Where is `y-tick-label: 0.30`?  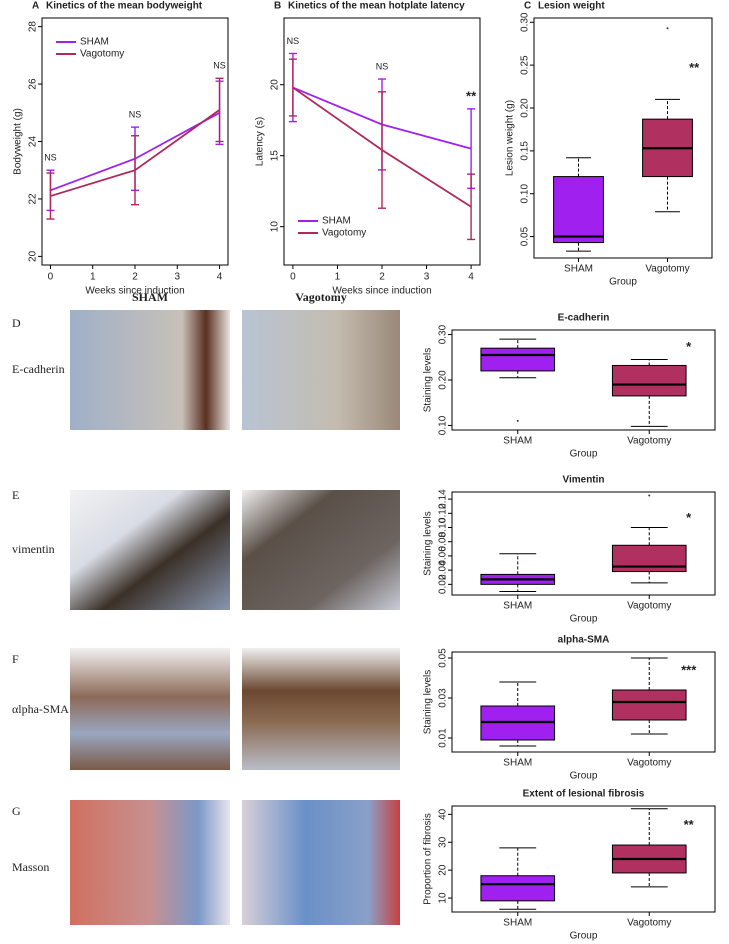 y-tick-label: 0.30 is located at coordinates (443, 334).